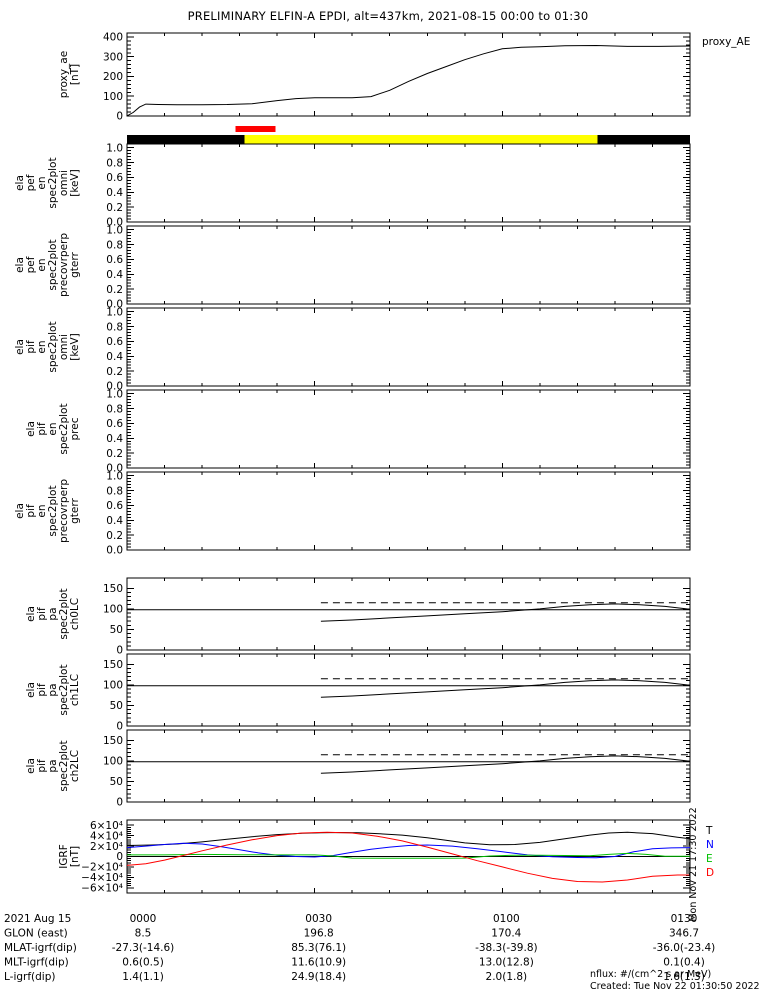 This screenshot has width=775, height=1000. What do you see at coordinates (20, 511) in the screenshot?
I see `panel-pif-precovrperp-label: ela` at bounding box center [20, 511].